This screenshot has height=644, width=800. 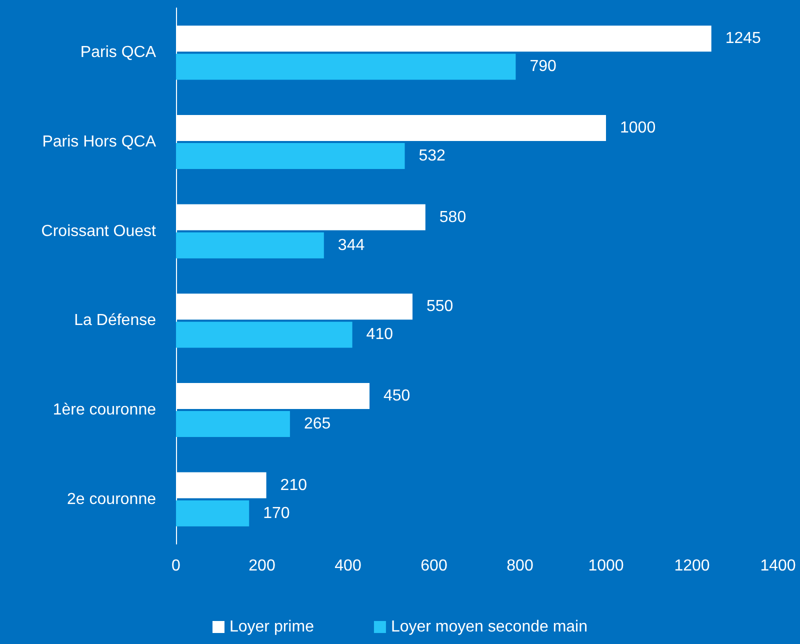 What do you see at coordinates (543, 67) in the screenshot?
I see `data-label: 790` at bounding box center [543, 67].